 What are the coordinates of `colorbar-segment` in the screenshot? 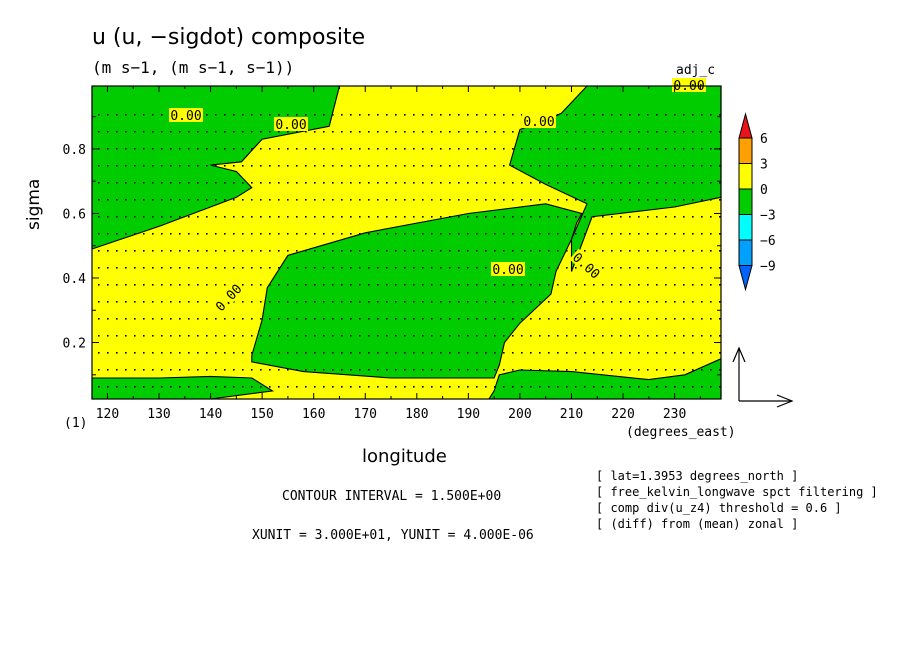 It's located at (745, 176).